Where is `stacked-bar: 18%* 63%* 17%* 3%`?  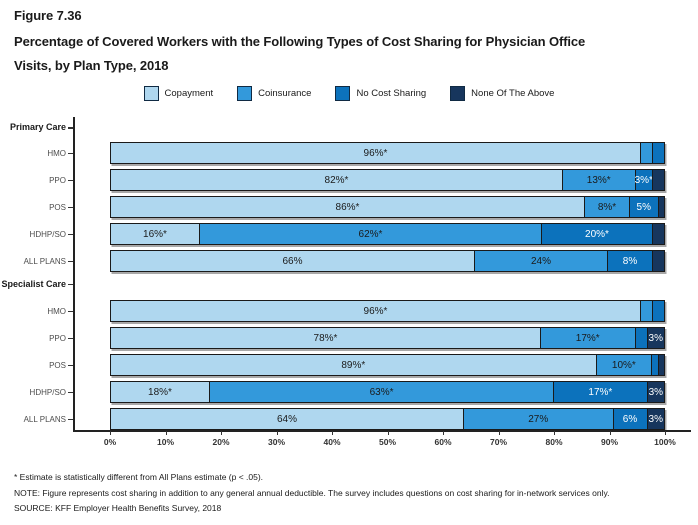 stacked-bar: 18%* 63%* 17%* 3% is located at coordinates (387, 392).